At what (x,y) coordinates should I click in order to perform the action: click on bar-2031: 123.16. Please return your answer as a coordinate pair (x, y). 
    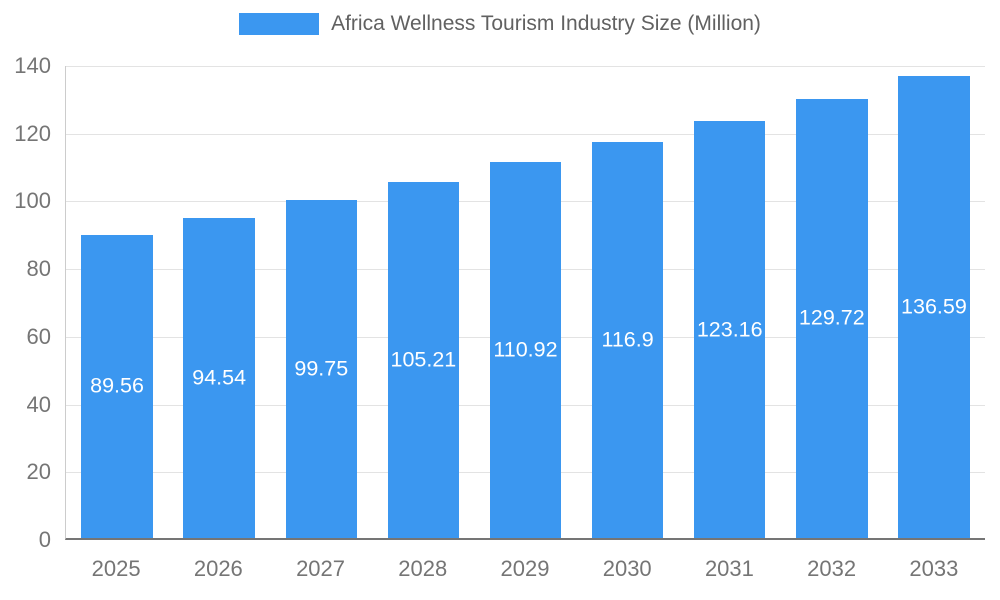
    Looking at the image, I should click on (729, 329).